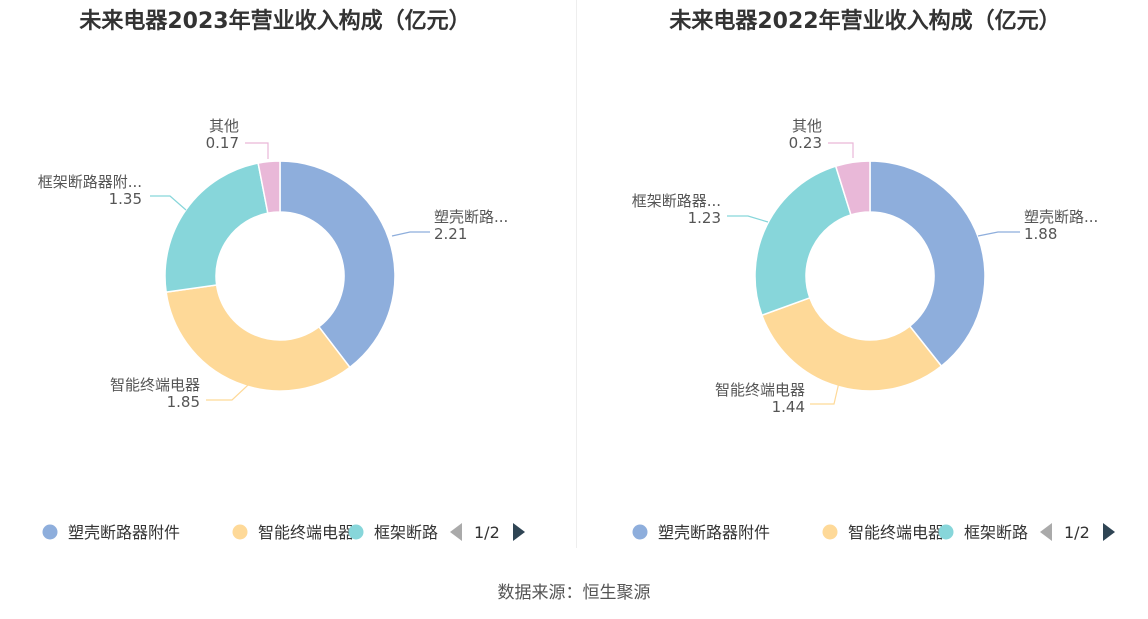 The width and height of the screenshot is (1148, 619). What do you see at coordinates (574, 593) in the screenshot?
I see `data-source: 数据来源：恒生聚源` at bounding box center [574, 593].